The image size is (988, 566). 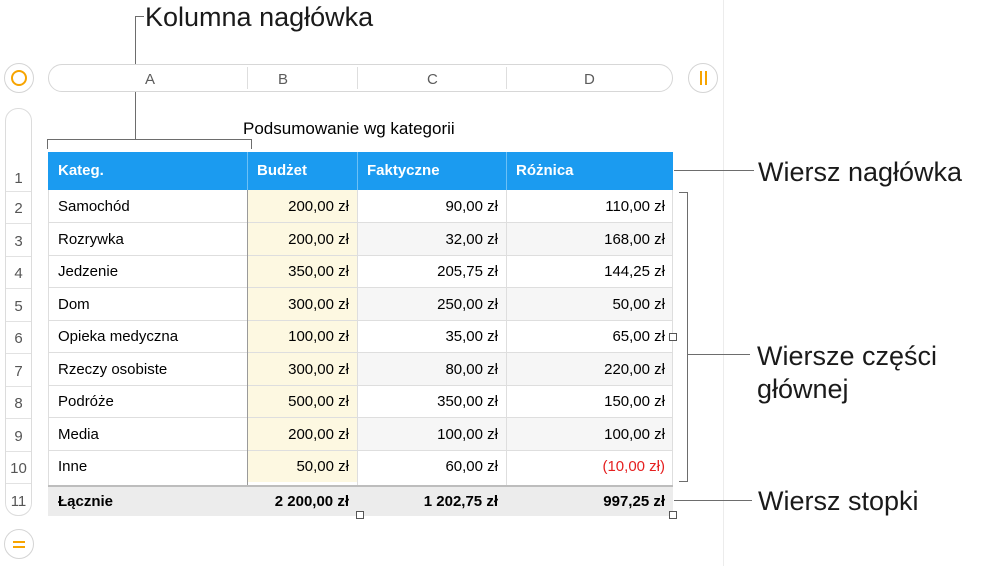 What do you see at coordinates (88, 271) in the screenshot?
I see `cell-category: Jedzenie` at bounding box center [88, 271].